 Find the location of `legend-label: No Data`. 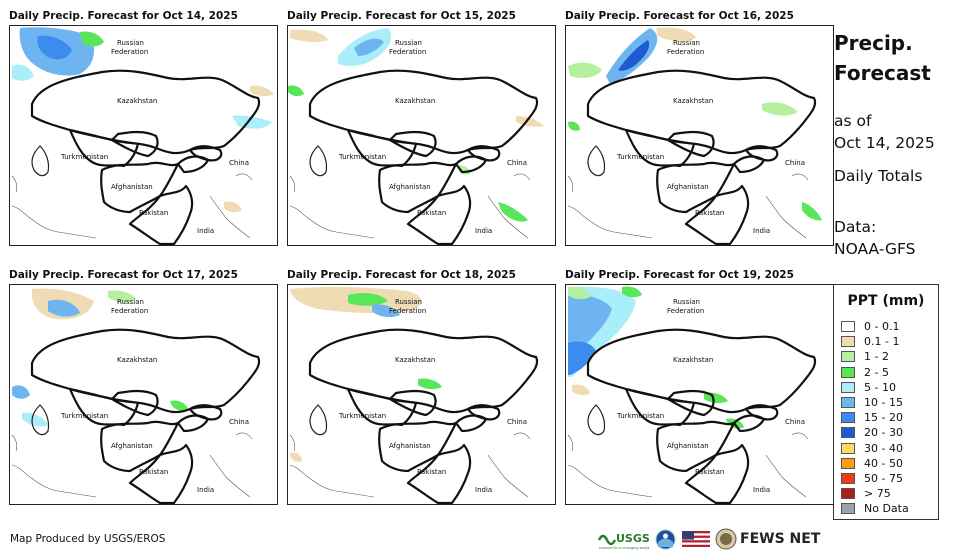

legend-label: No Data is located at coordinates (886, 509).